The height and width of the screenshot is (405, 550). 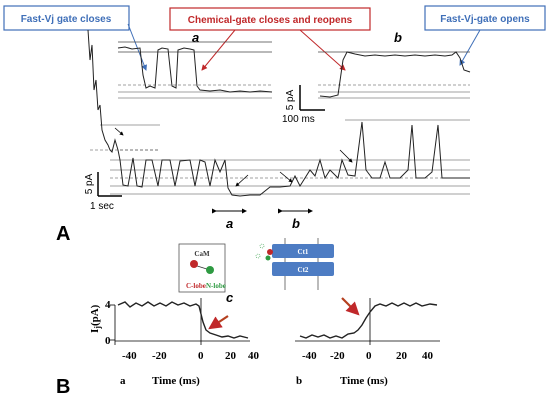 I want to click on inset-a: a, so click(x=195, y=64).